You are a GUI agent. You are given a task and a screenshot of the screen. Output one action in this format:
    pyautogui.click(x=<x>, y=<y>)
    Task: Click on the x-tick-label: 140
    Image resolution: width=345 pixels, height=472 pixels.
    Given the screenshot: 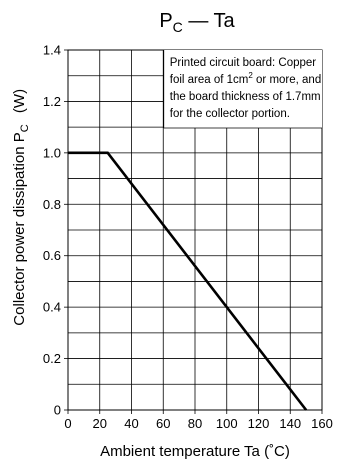 What is the action you would take?
    pyautogui.click(x=290, y=423)
    